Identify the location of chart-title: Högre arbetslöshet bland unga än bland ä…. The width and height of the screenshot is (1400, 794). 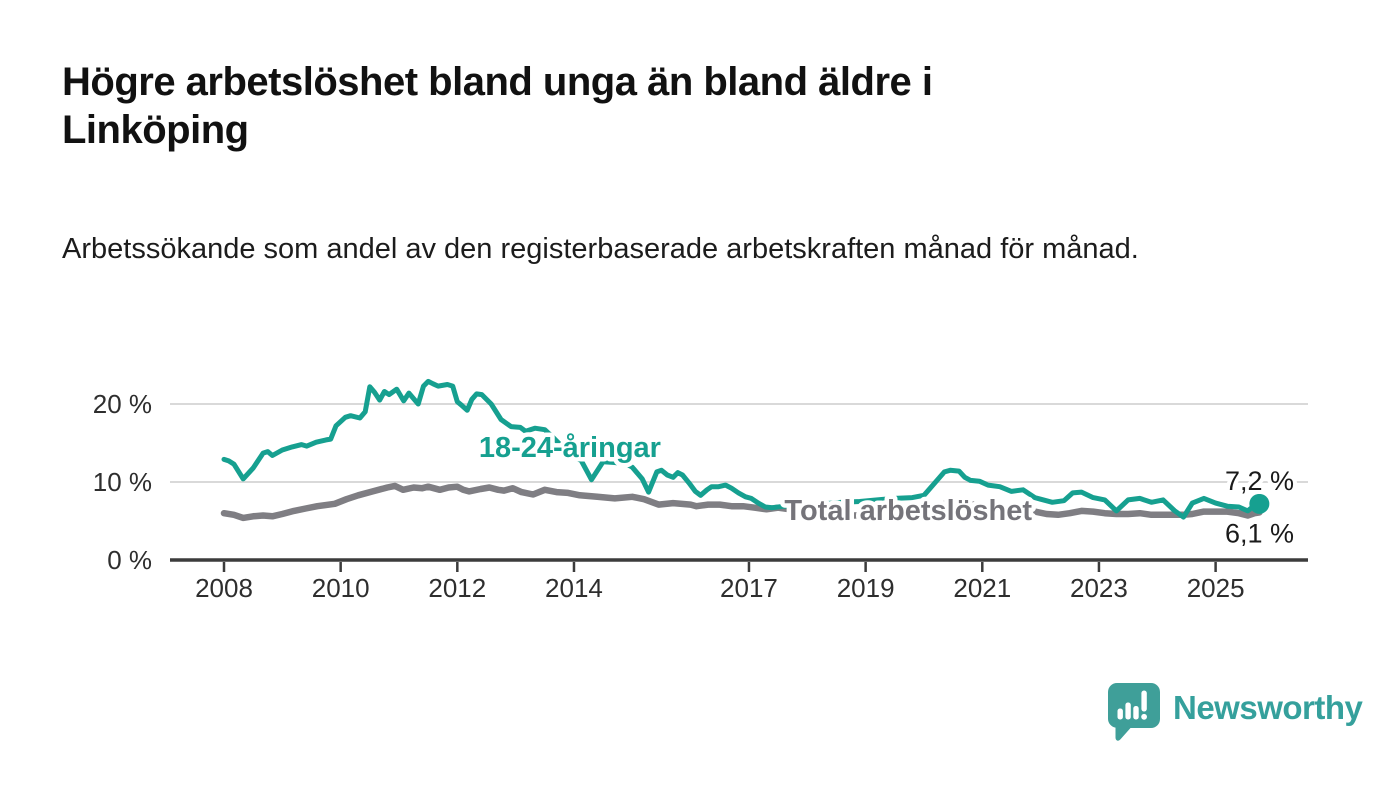
(497, 106).